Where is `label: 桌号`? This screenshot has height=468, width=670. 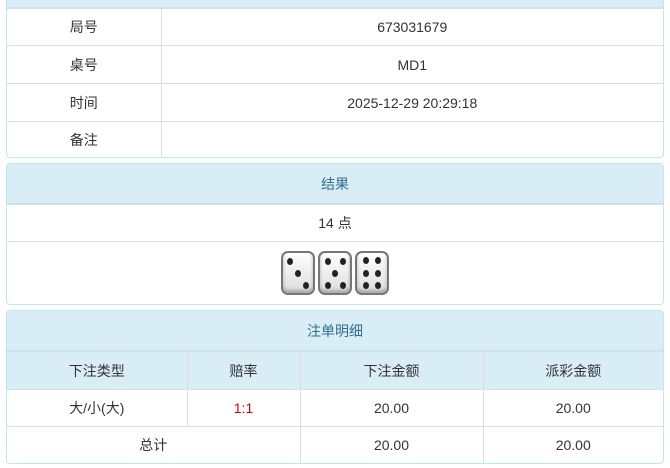 label: 桌号 is located at coordinates (84, 64).